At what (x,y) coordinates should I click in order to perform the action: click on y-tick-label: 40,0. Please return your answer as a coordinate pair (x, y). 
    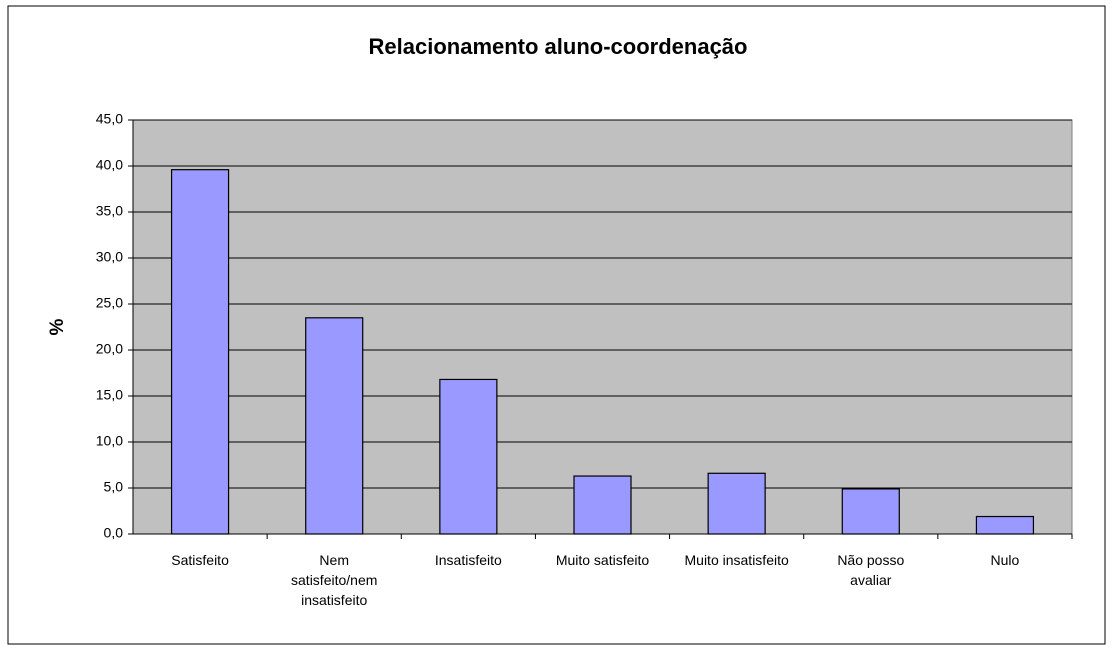
    Looking at the image, I should click on (109, 165).